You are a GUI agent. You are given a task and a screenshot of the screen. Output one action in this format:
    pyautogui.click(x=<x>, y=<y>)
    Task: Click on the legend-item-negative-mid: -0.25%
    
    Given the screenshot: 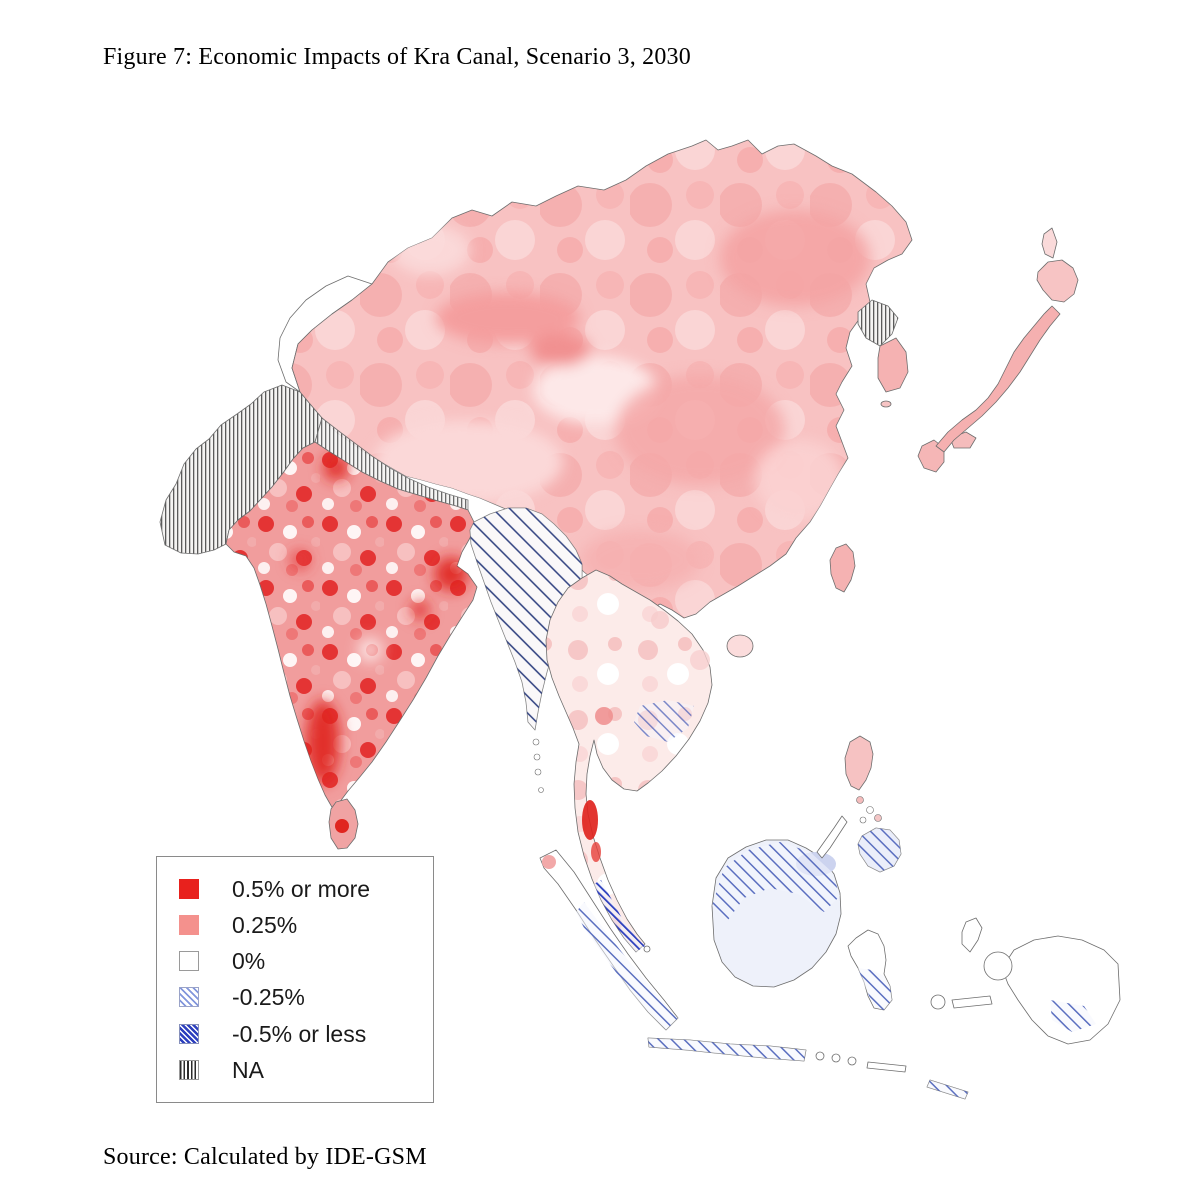 What is the action you would take?
    pyautogui.click(x=295, y=997)
    